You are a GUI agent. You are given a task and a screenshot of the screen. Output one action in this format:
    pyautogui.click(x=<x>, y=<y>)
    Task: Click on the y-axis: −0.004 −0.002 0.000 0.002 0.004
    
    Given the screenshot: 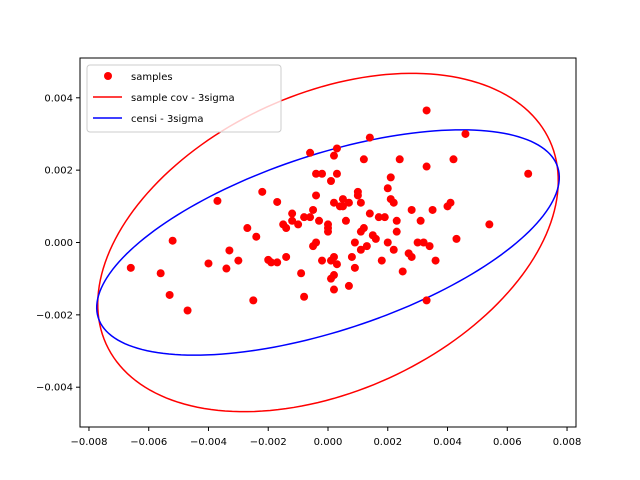 What is the action you would take?
    pyautogui.click(x=58, y=243)
    